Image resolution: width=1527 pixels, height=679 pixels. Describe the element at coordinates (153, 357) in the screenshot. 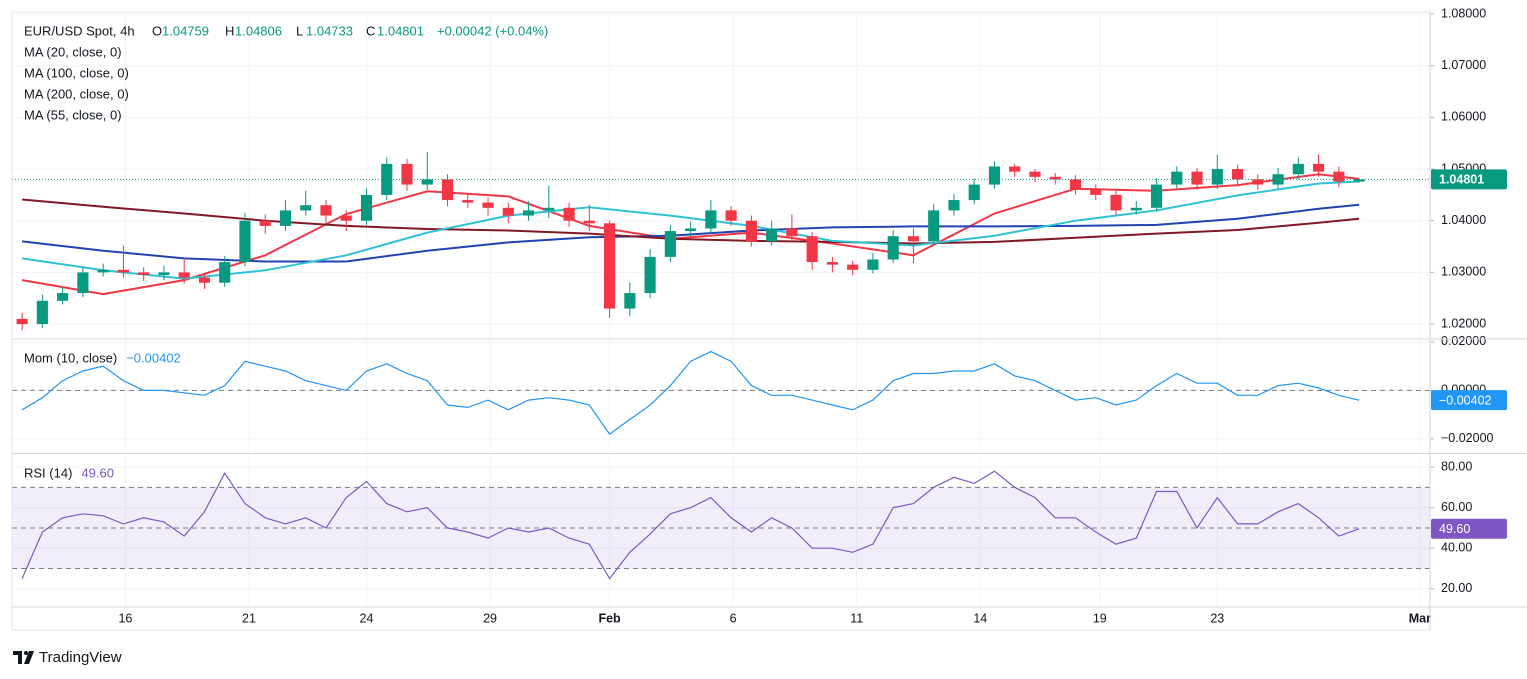

I see `indicator-value: −0.00402` at that location.